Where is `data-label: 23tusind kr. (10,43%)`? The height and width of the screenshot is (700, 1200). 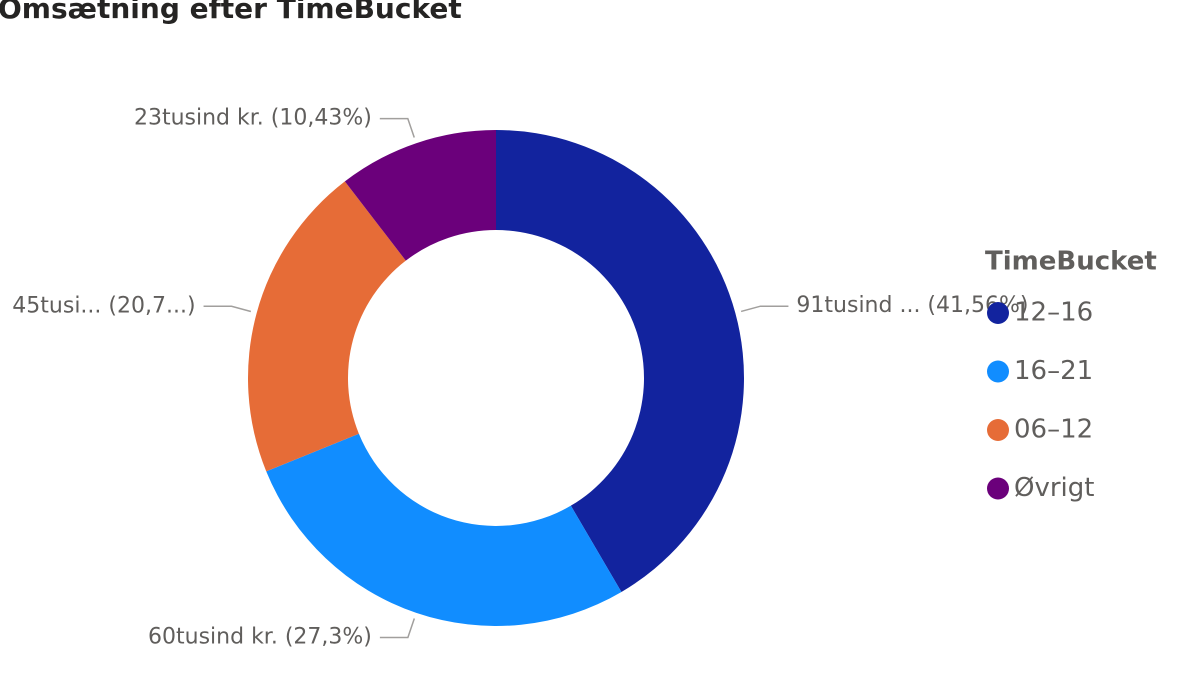
data-label: 23tusind kr. (10,43%) is located at coordinates (253, 118).